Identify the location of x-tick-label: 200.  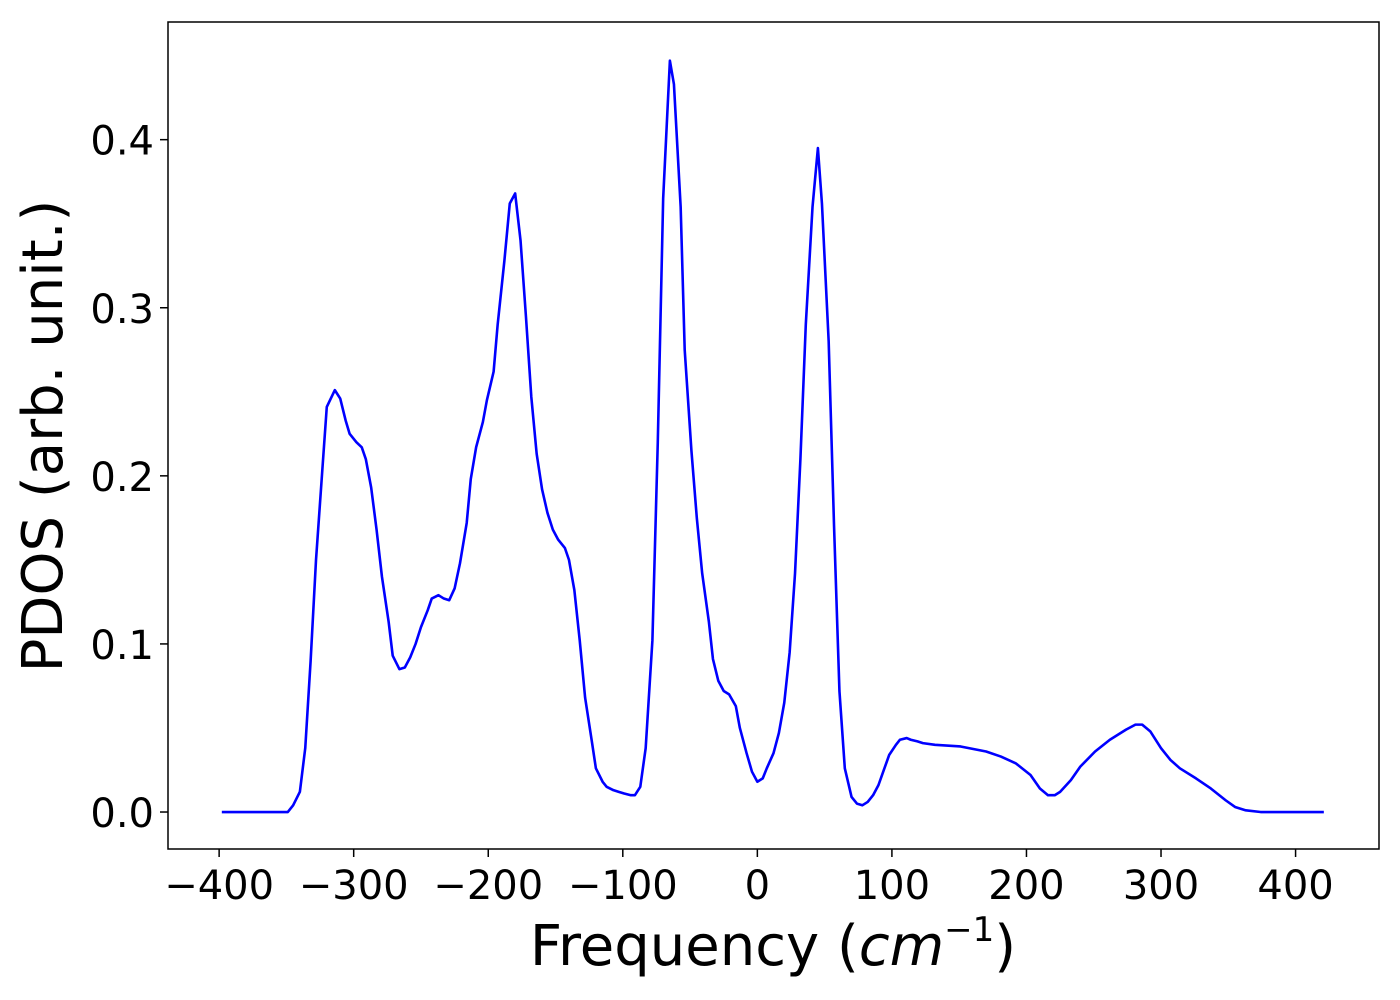
(1026, 886).